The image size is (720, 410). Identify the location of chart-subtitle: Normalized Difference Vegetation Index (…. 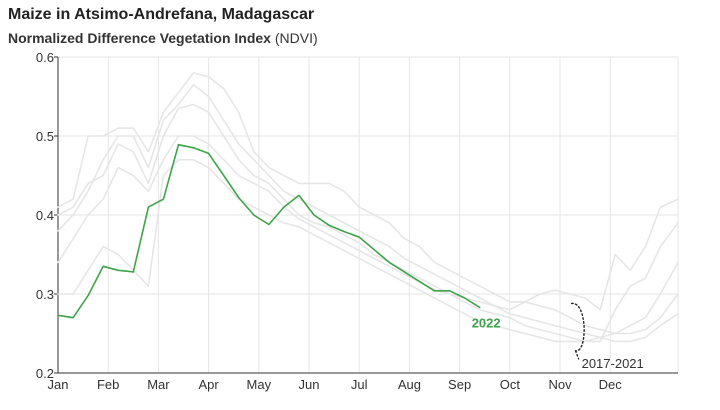
(163, 38).